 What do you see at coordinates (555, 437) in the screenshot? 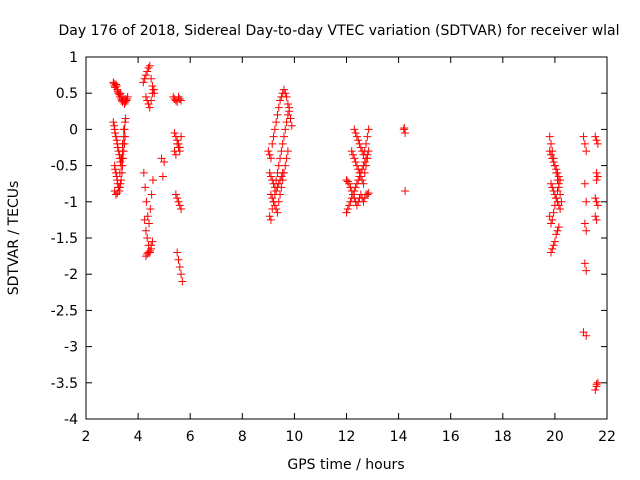
I see `x-tick-label: 20` at bounding box center [555, 437].